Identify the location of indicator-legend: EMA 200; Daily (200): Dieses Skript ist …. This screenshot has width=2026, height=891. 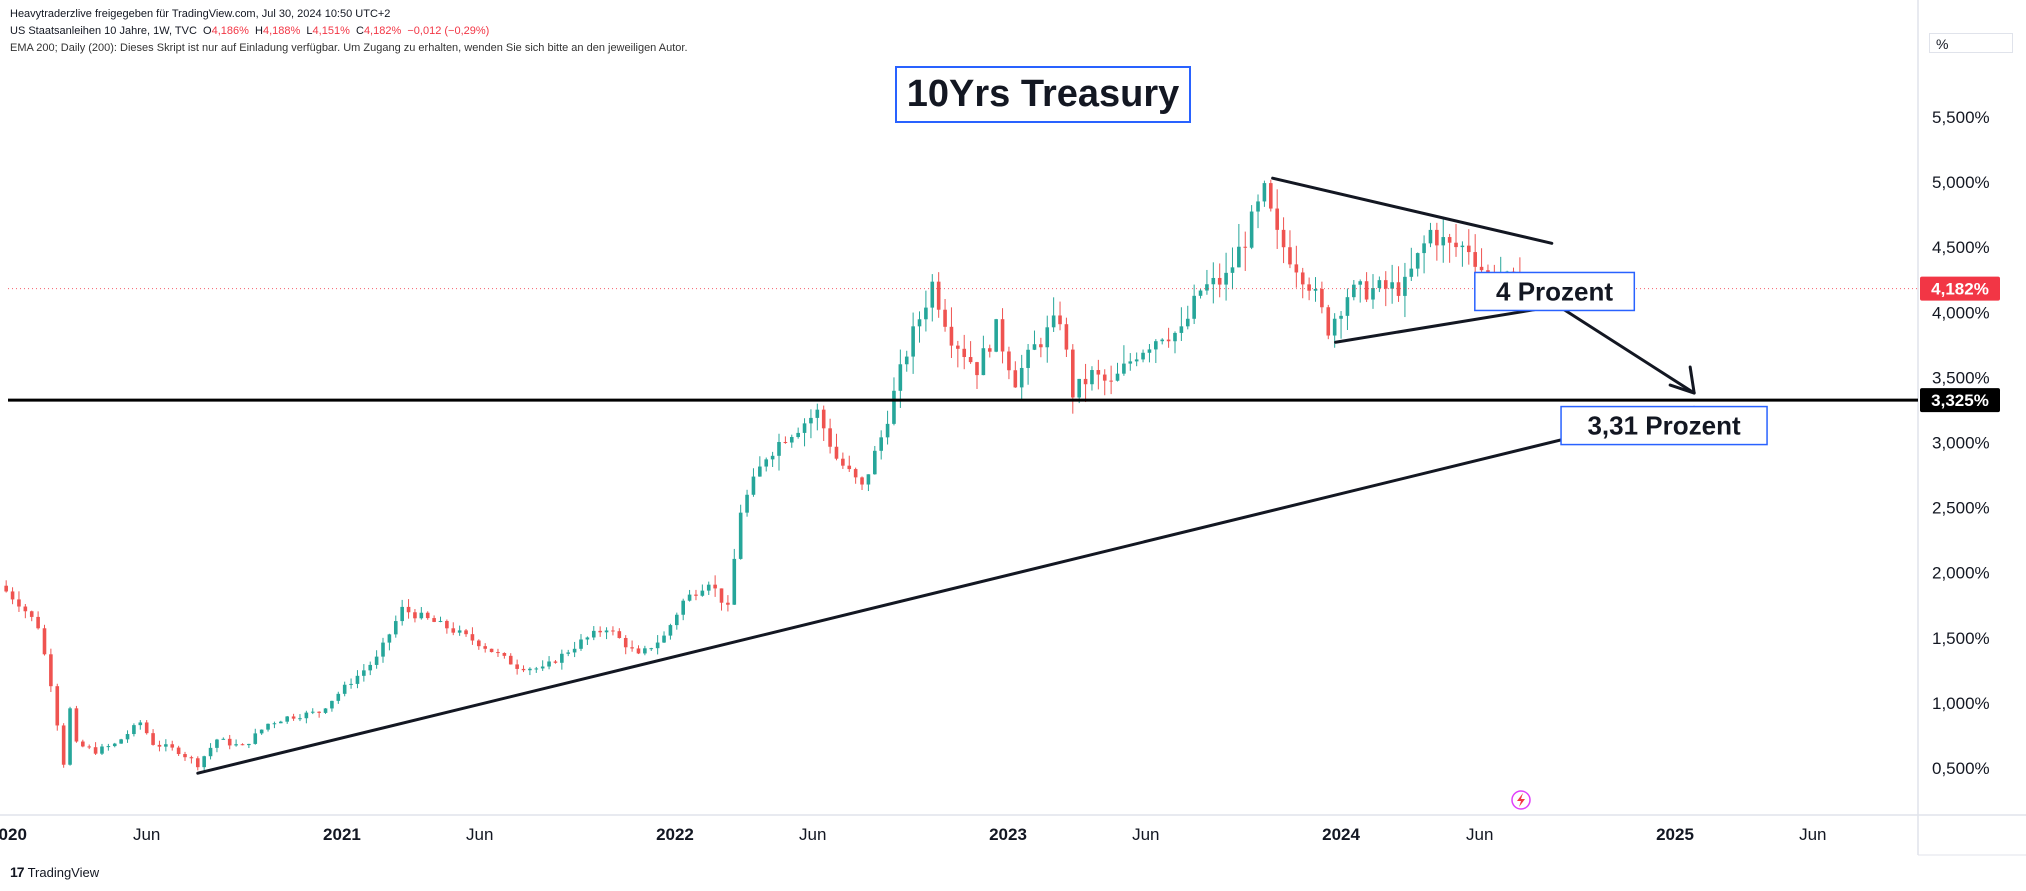
(349, 48).